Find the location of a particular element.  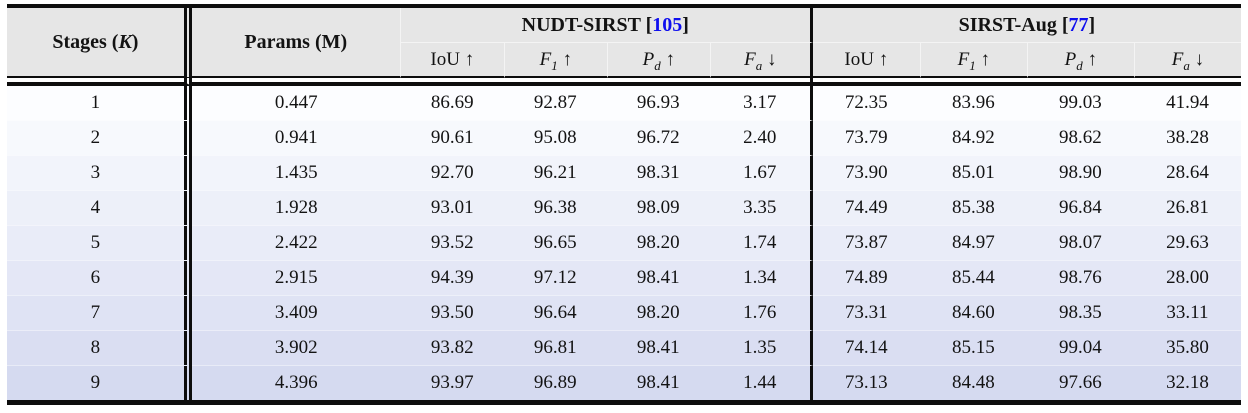

metric-value-cell: 1.44 is located at coordinates (761, 382).